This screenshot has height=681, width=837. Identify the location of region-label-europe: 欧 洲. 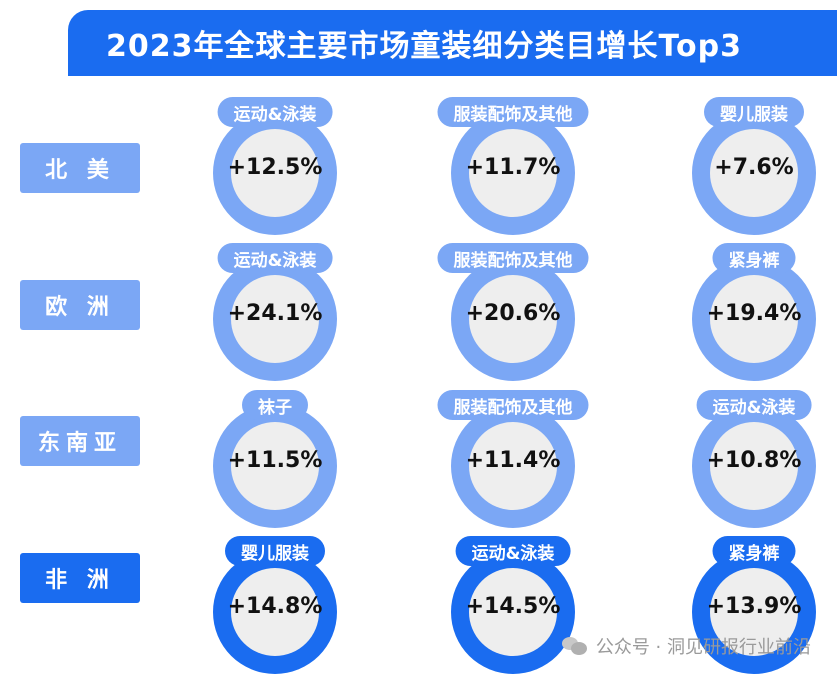
(80, 305).